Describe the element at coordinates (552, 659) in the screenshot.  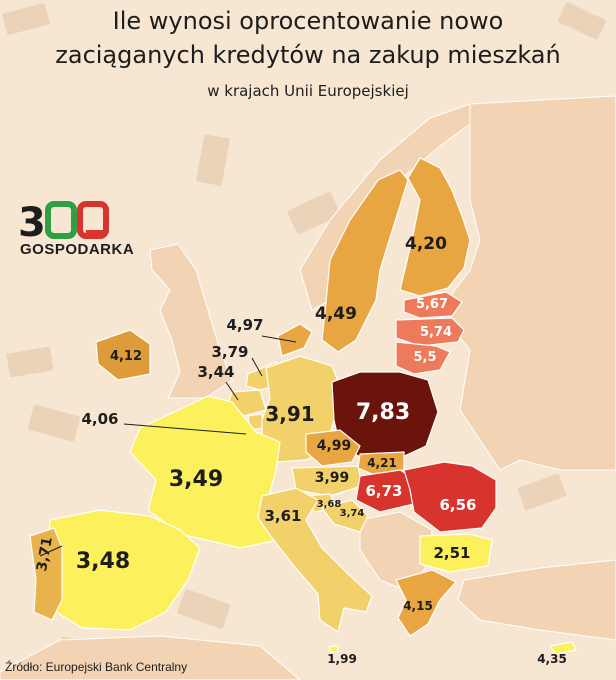
I see `value-cyprus: 4,35` at that location.